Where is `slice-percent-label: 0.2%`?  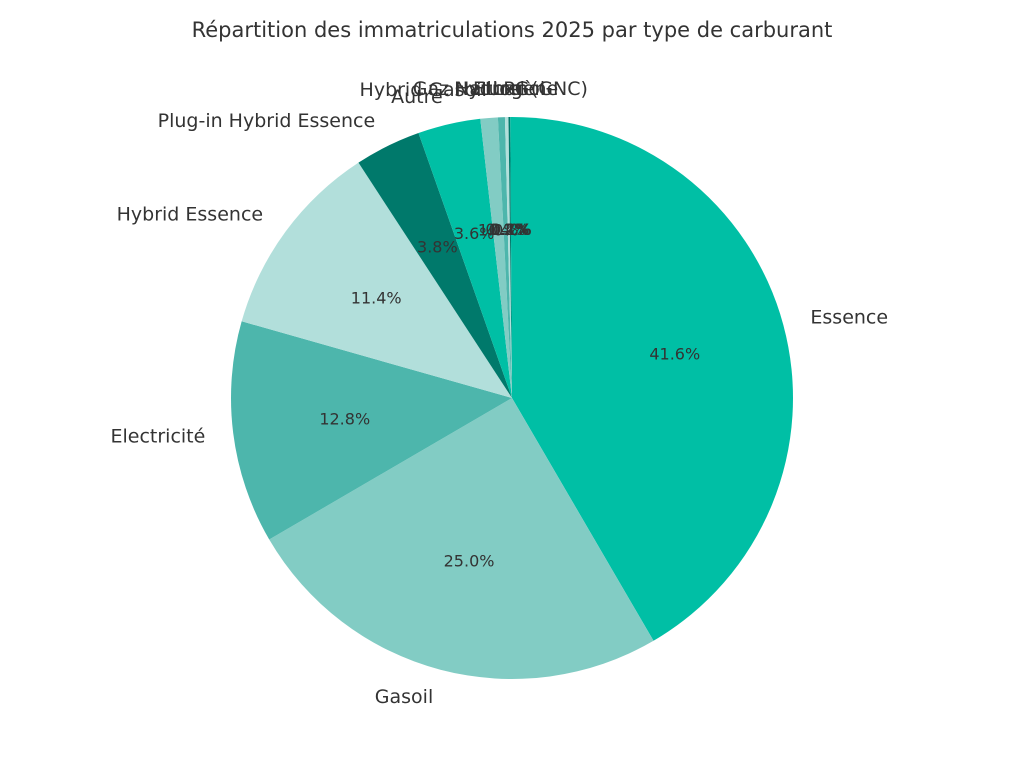
slice-percent-label: 0.2% is located at coordinates (508, 229).